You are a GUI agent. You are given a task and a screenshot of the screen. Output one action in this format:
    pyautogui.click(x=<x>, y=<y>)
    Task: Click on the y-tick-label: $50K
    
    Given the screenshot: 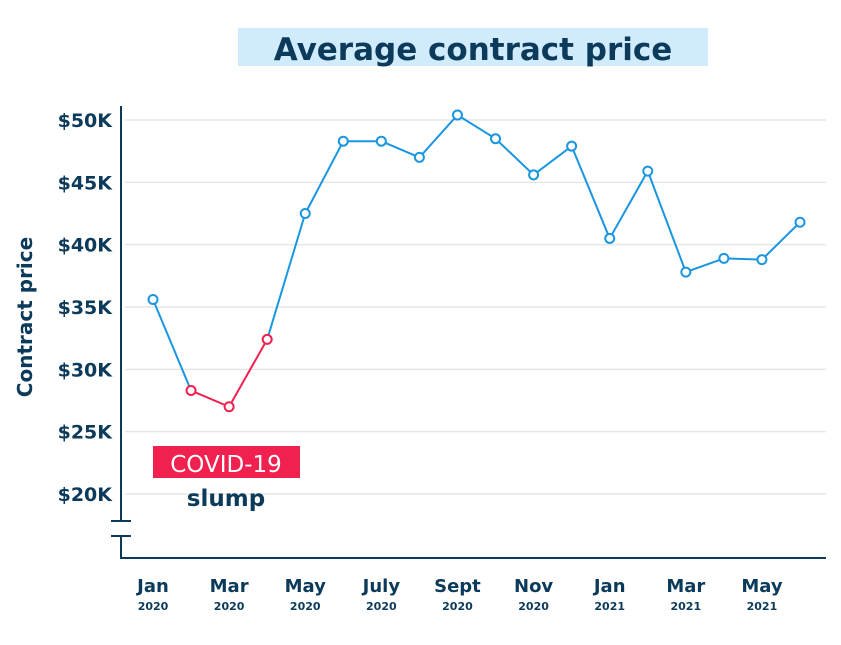 What is the action you would take?
    pyautogui.click(x=86, y=121)
    